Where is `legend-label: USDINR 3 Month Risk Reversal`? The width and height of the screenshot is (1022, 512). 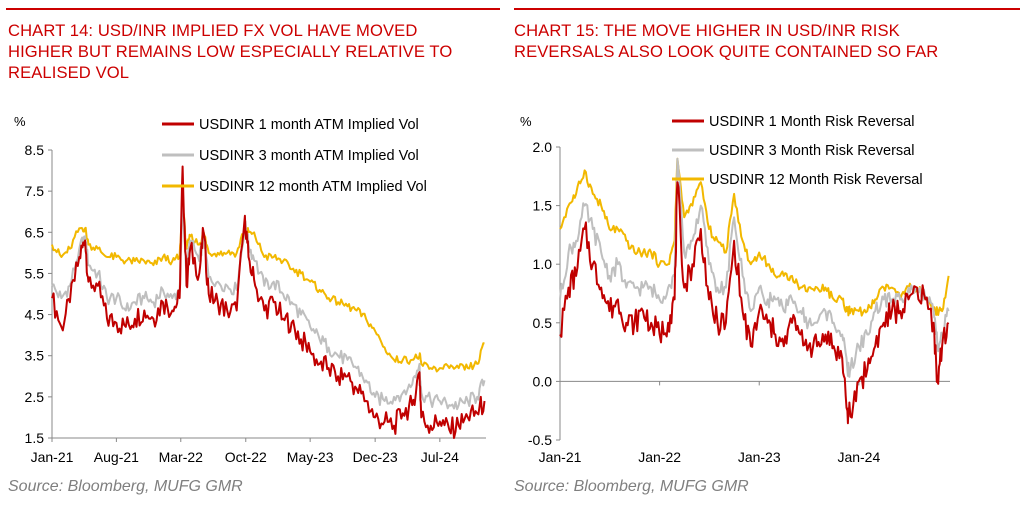 legend-label: USDINR 3 Month Risk Reversal is located at coordinates (811, 151).